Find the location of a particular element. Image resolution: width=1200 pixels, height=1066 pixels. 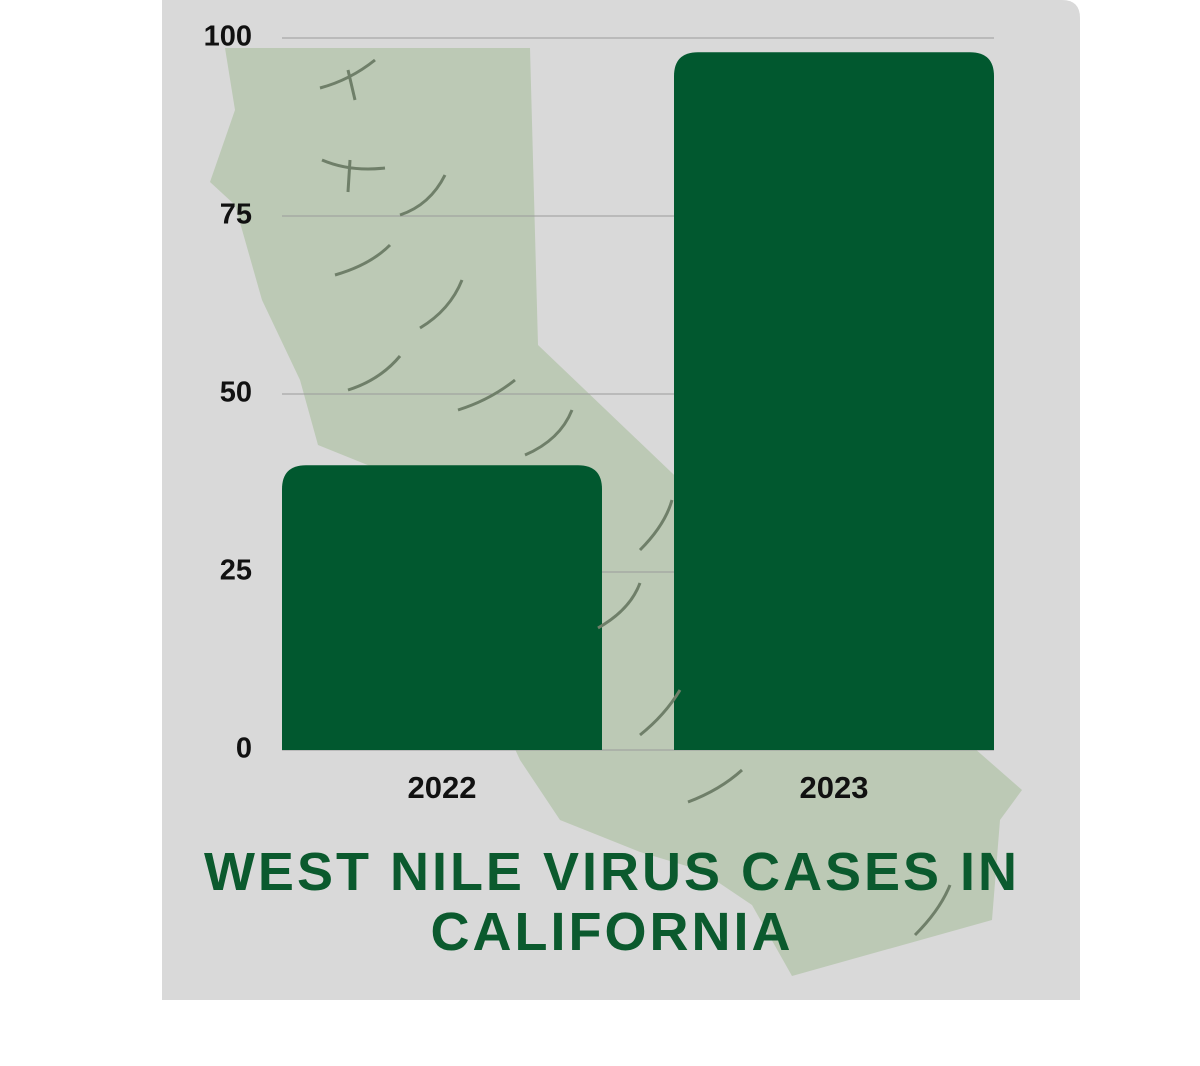

x-tick-label: 2022 is located at coordinates (442, 787).